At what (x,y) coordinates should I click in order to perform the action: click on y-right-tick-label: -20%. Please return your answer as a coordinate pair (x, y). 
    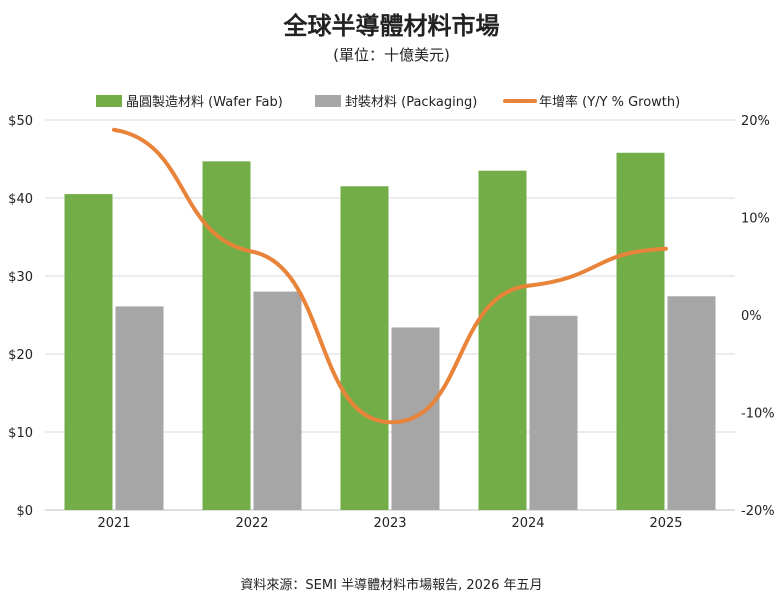
    Looking at the image, I should click on (758, 511).